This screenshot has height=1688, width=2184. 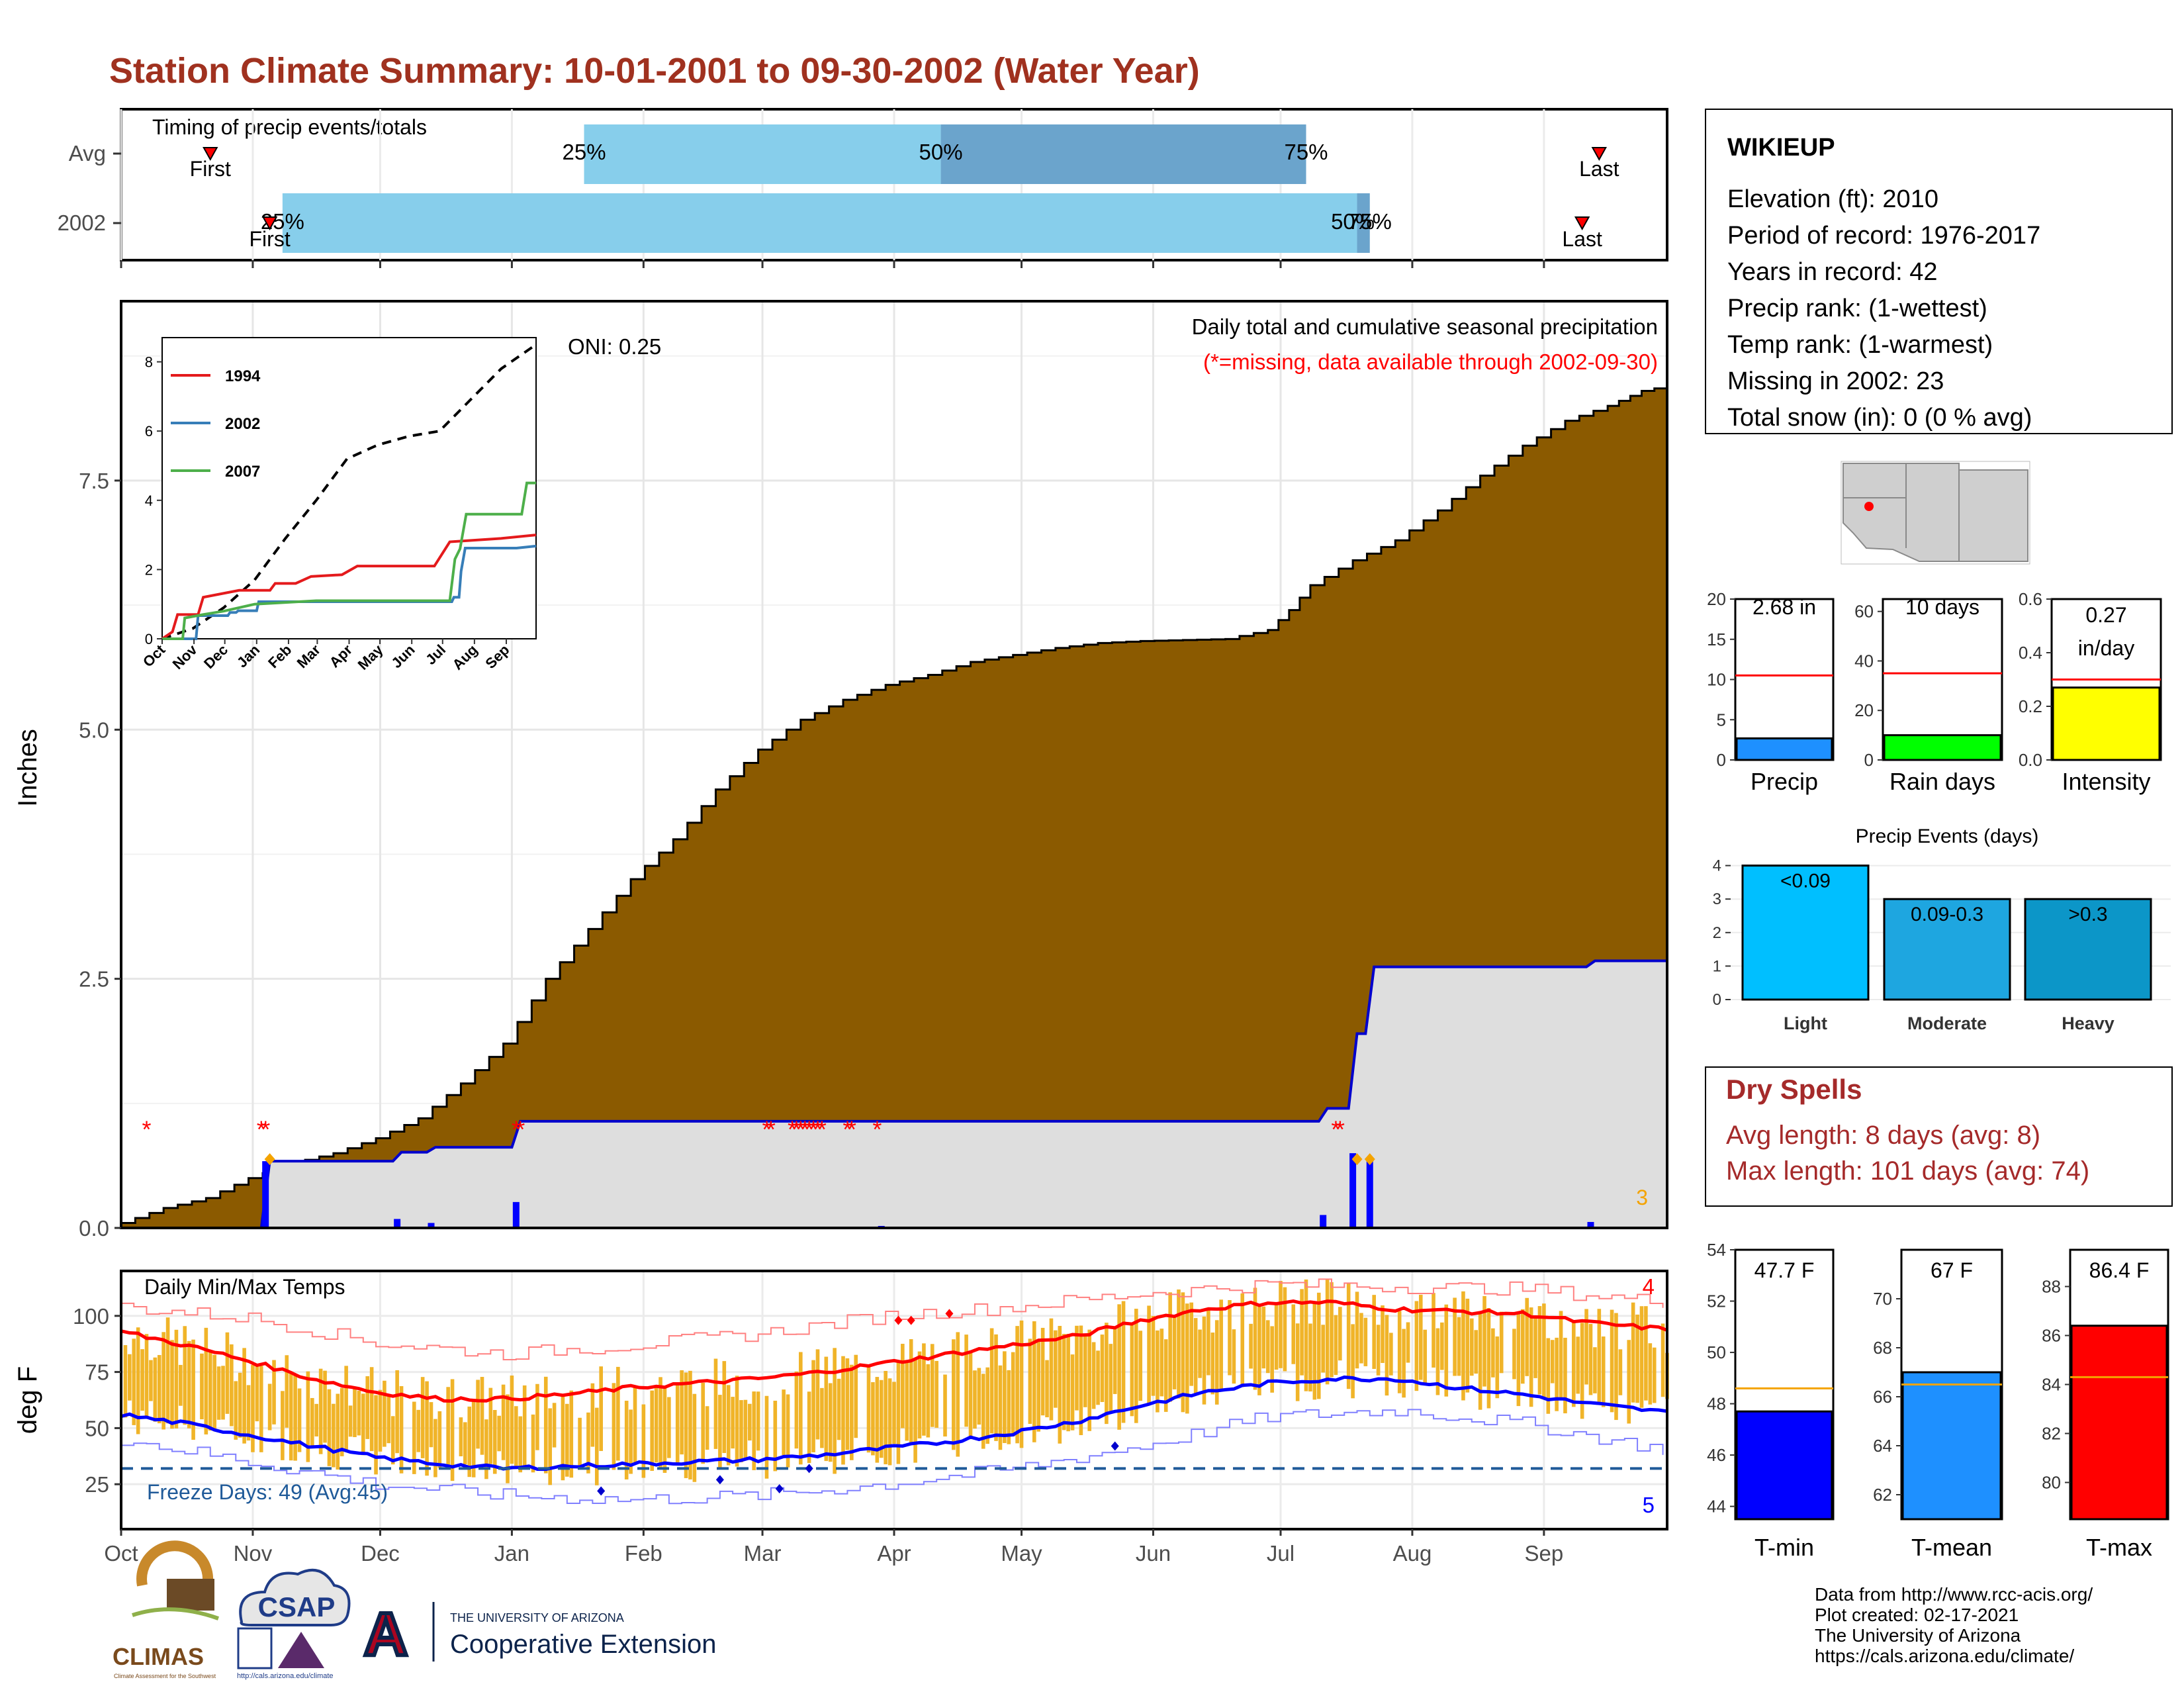 I want to click on mini-ytick-label: 10, so click(x=1716, y=680).